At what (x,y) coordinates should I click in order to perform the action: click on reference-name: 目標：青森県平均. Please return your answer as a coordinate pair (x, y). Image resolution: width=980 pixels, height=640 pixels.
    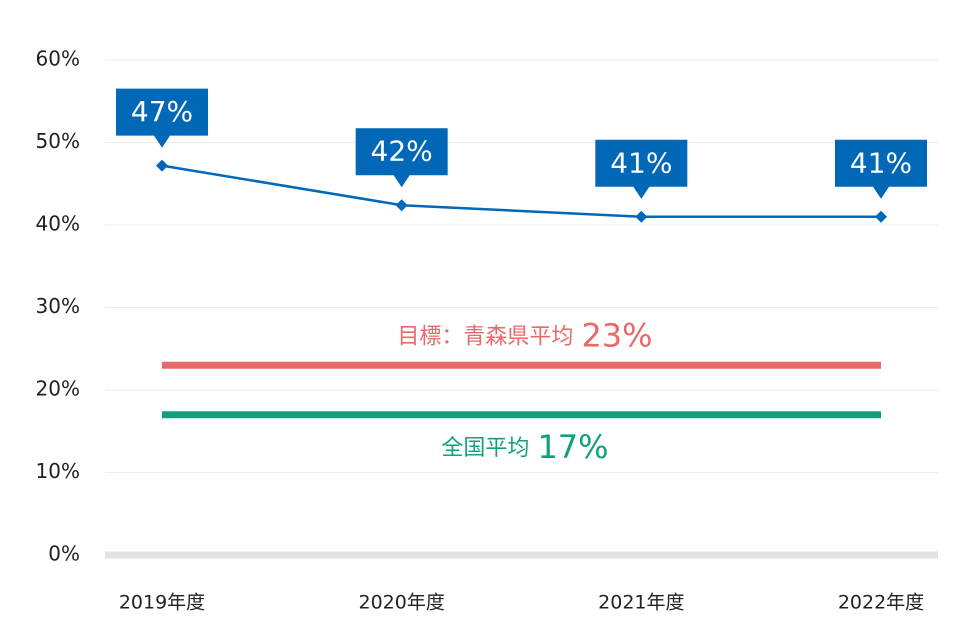
    Looking at the image, I should click on (485, 336).